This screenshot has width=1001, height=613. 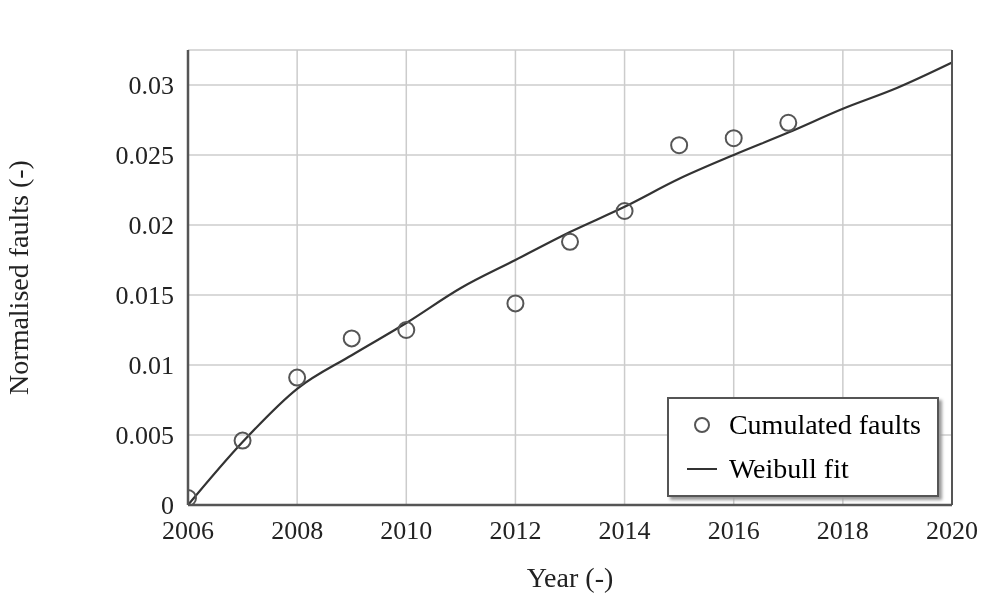 I want to click on y-tick-label: 0.015, so click(x=144, y=296).